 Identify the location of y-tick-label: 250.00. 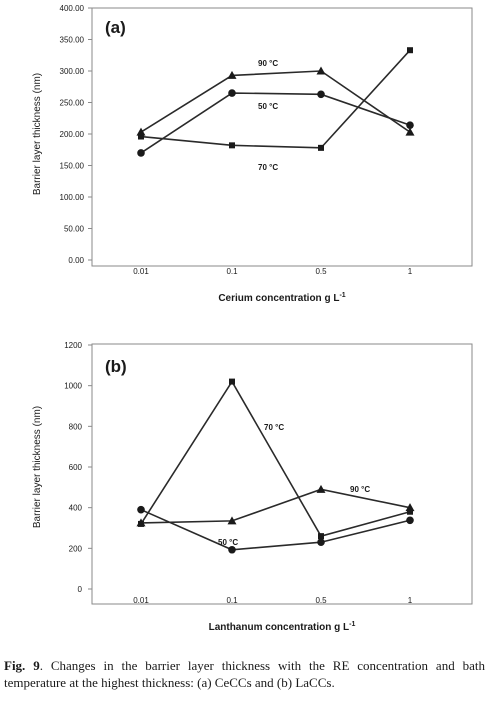
(72, 103).